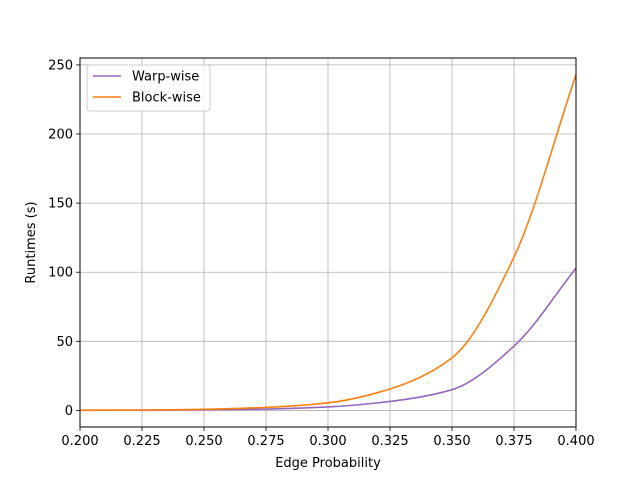  Describe the element at coordinates (389, 441) in the screenshot. I see `x-tick-label: 0.325` at that location.